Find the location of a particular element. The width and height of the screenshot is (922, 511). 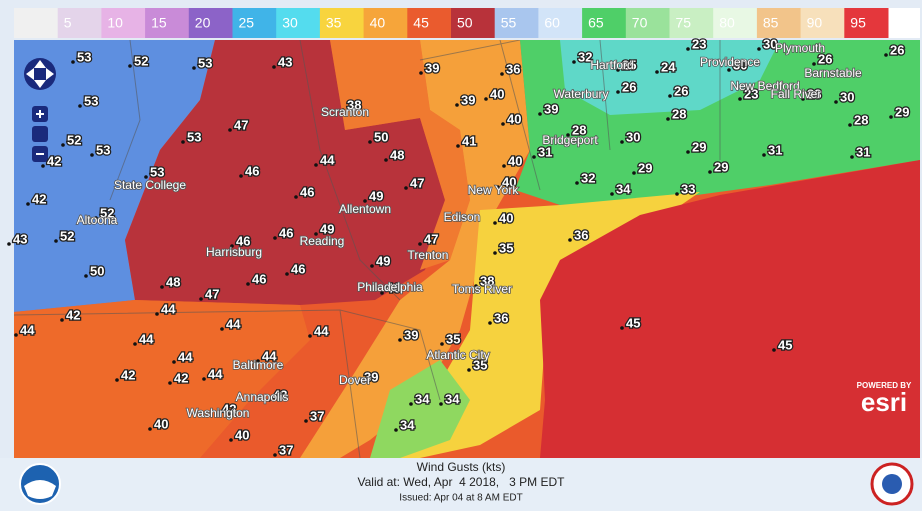

footer-title: Wind Gusts (kts) is located at coordinates (461, 467).